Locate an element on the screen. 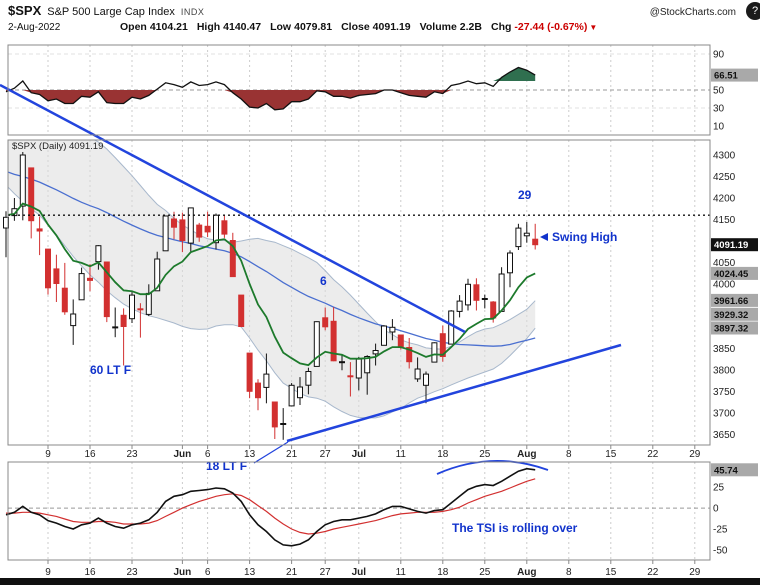  label-18-lt-f: 18 LT F is located at coordinates (226, 466).